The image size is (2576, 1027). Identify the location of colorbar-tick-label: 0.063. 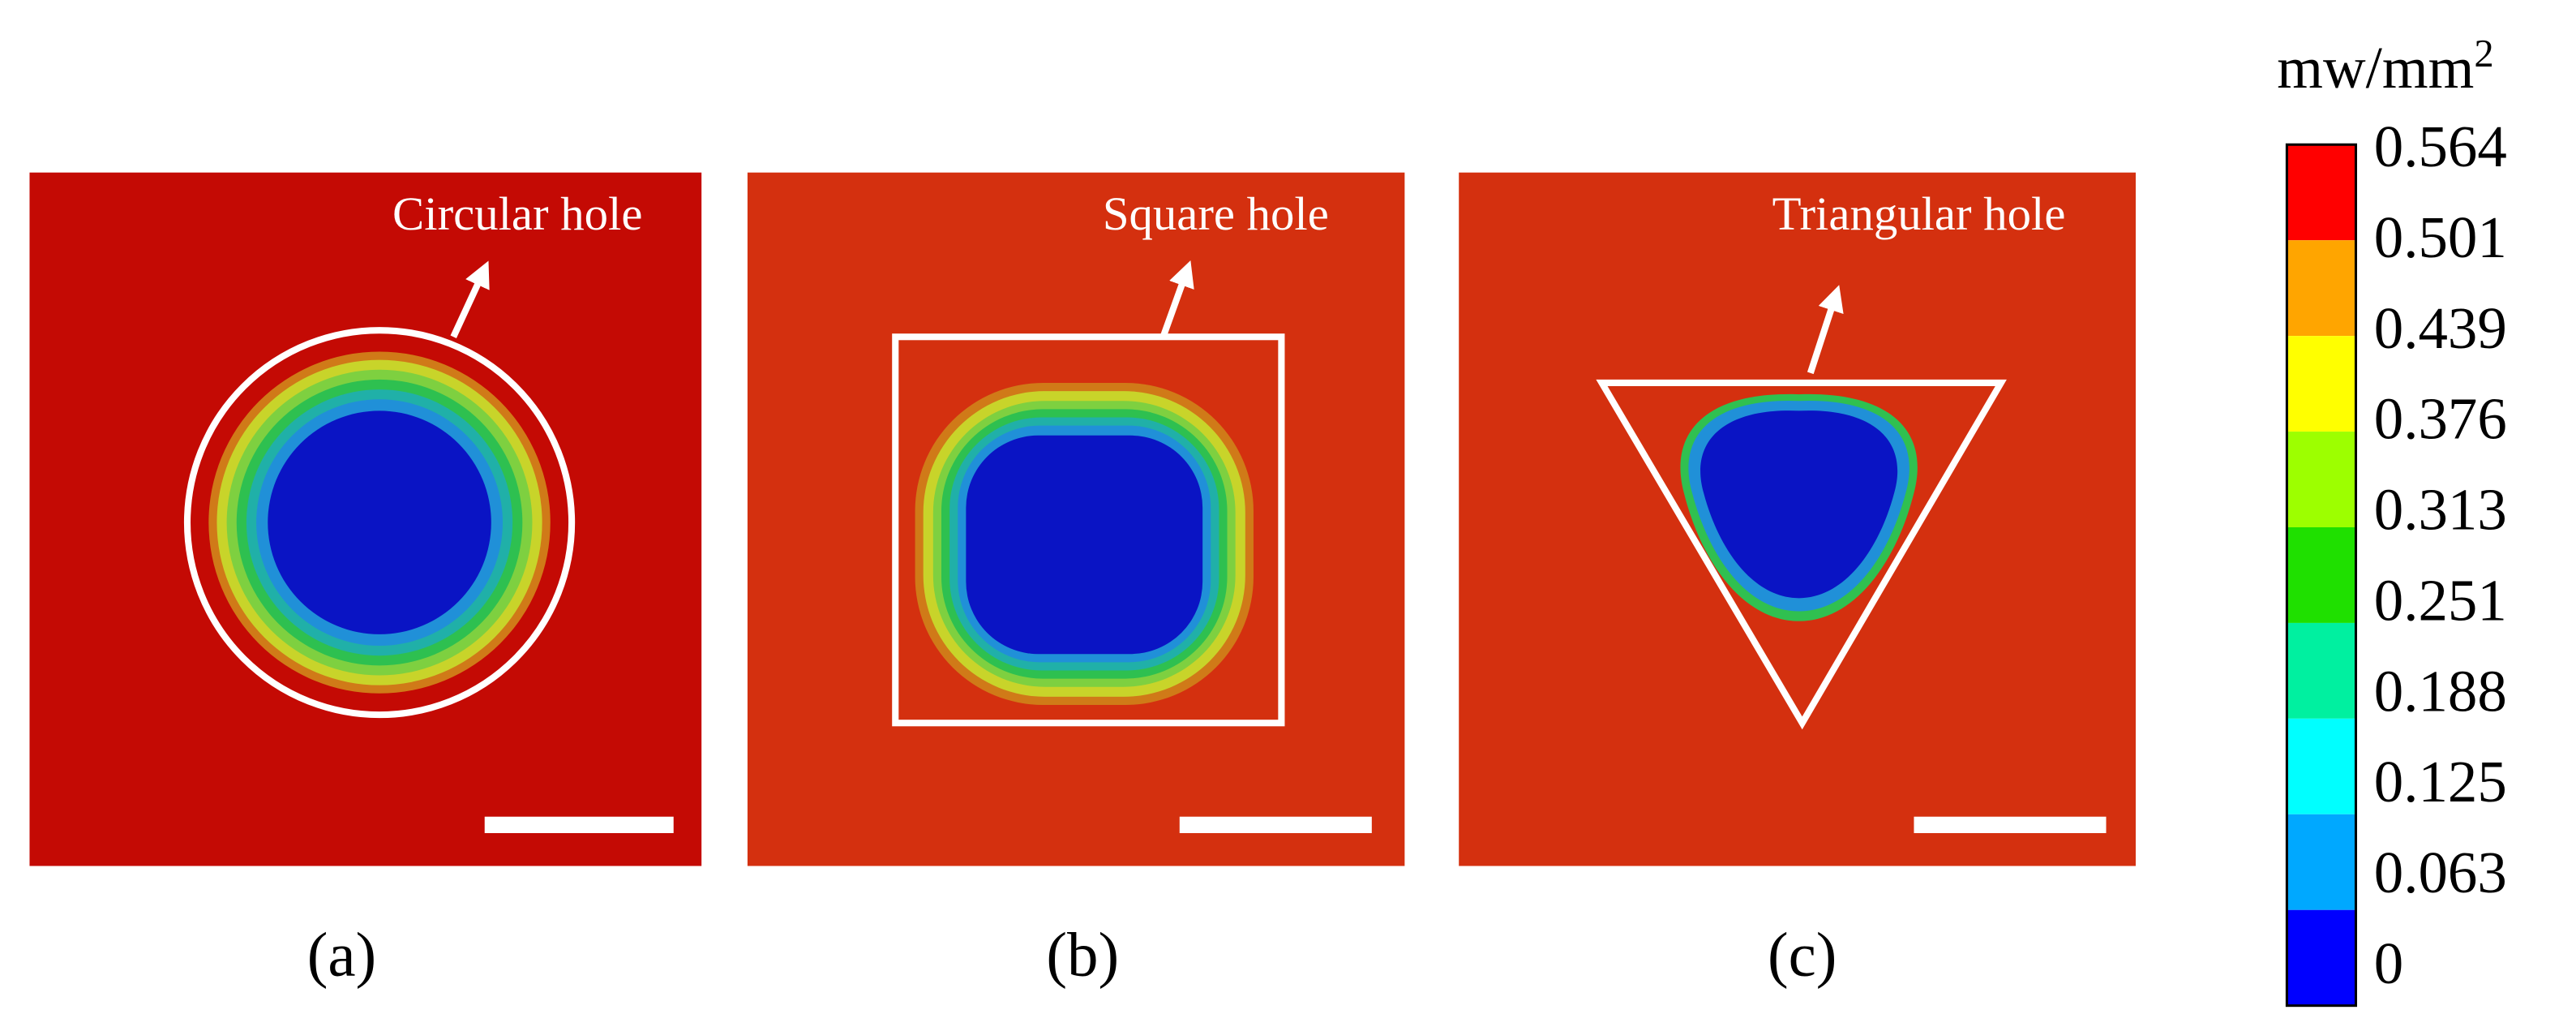
(2440, 872).